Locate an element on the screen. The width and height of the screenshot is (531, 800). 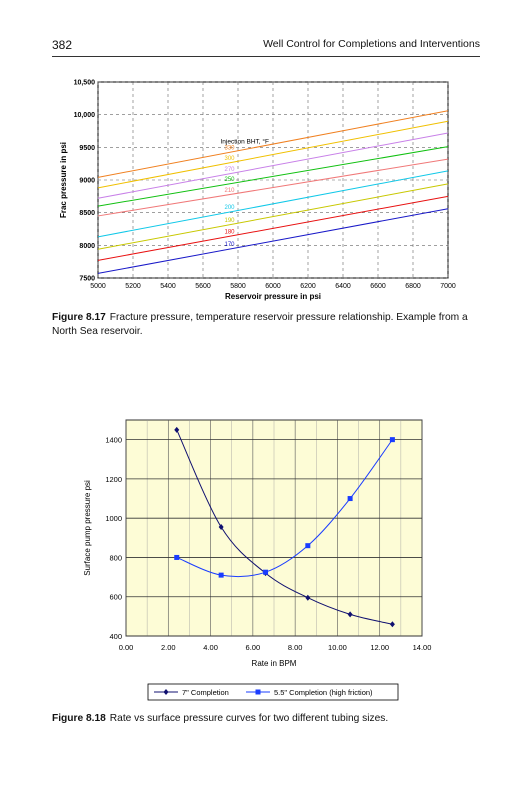
x-tick-label: 10.00 is located at coordinates (337, 647).